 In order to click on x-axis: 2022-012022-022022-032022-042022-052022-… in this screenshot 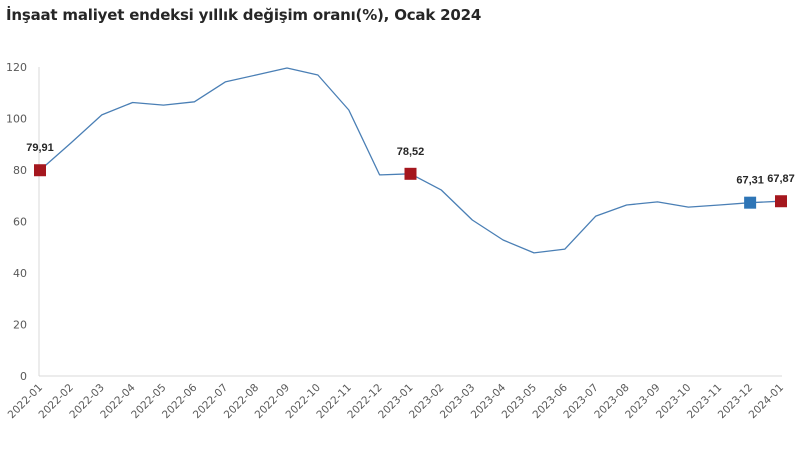, I will do `click(396, 398)`.